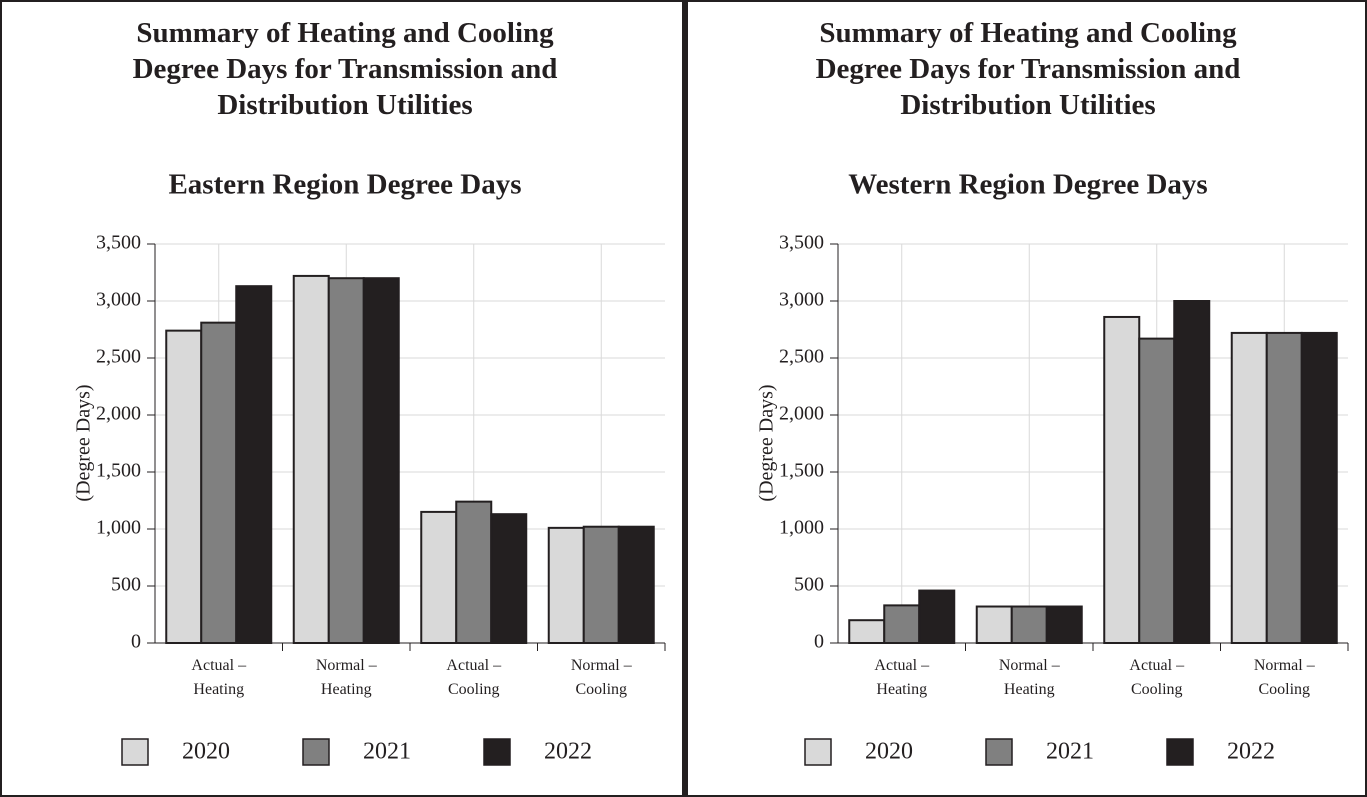  What do you see at coordinates (1027, 185) in the screenshot?
I see `chart-subtitle: Western Region Degree Days` at bounding box center [1027, 185].